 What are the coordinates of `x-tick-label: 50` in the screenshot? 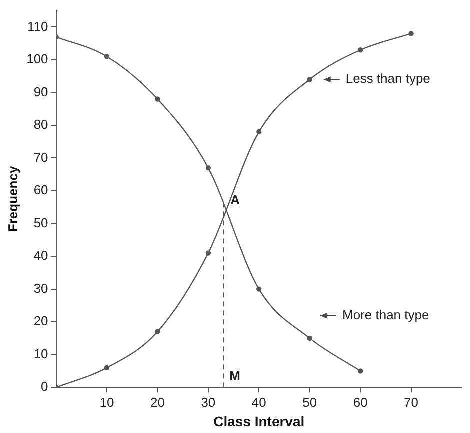 It's located at (310, 402).